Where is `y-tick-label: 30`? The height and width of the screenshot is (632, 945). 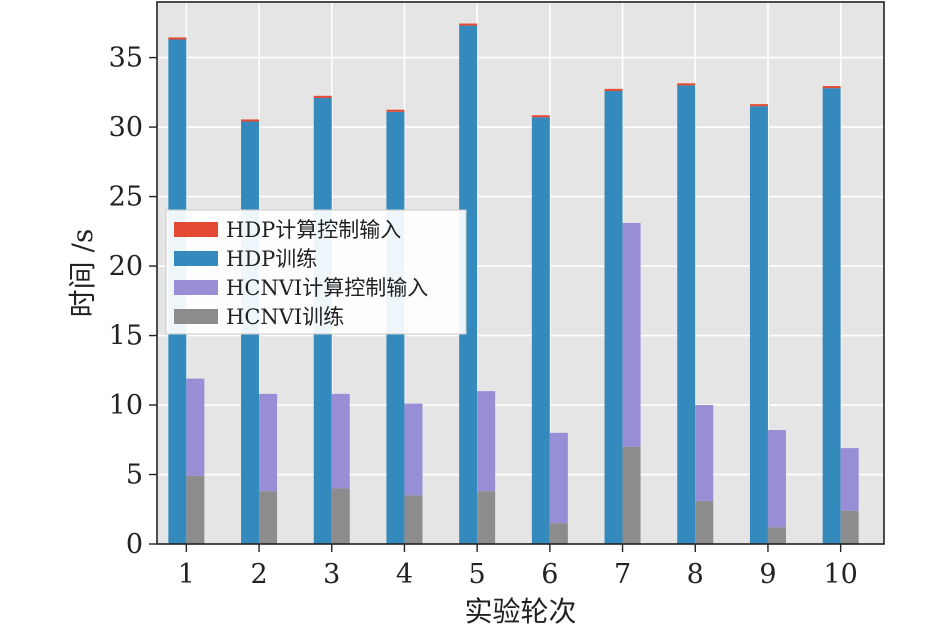
y-tick-label: 30 is located at coordinates (126, 127).